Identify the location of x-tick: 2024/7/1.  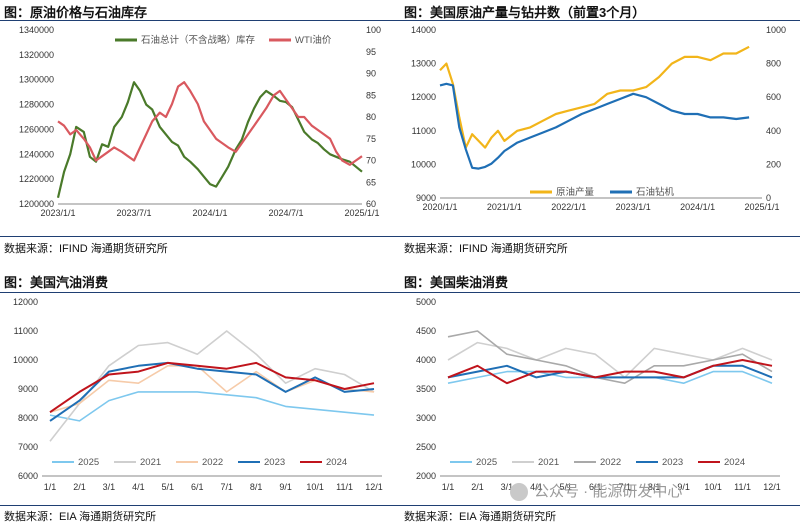
(285, 213).